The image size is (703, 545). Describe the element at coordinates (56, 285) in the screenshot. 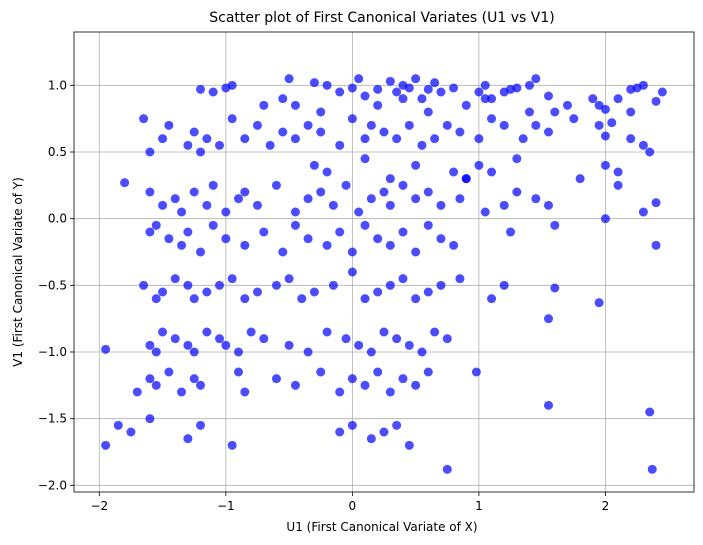

I see `y-axis-ticks: −2.0 −1.5 −1.0 −0.5 0.0 0.5 1.0` at that location.